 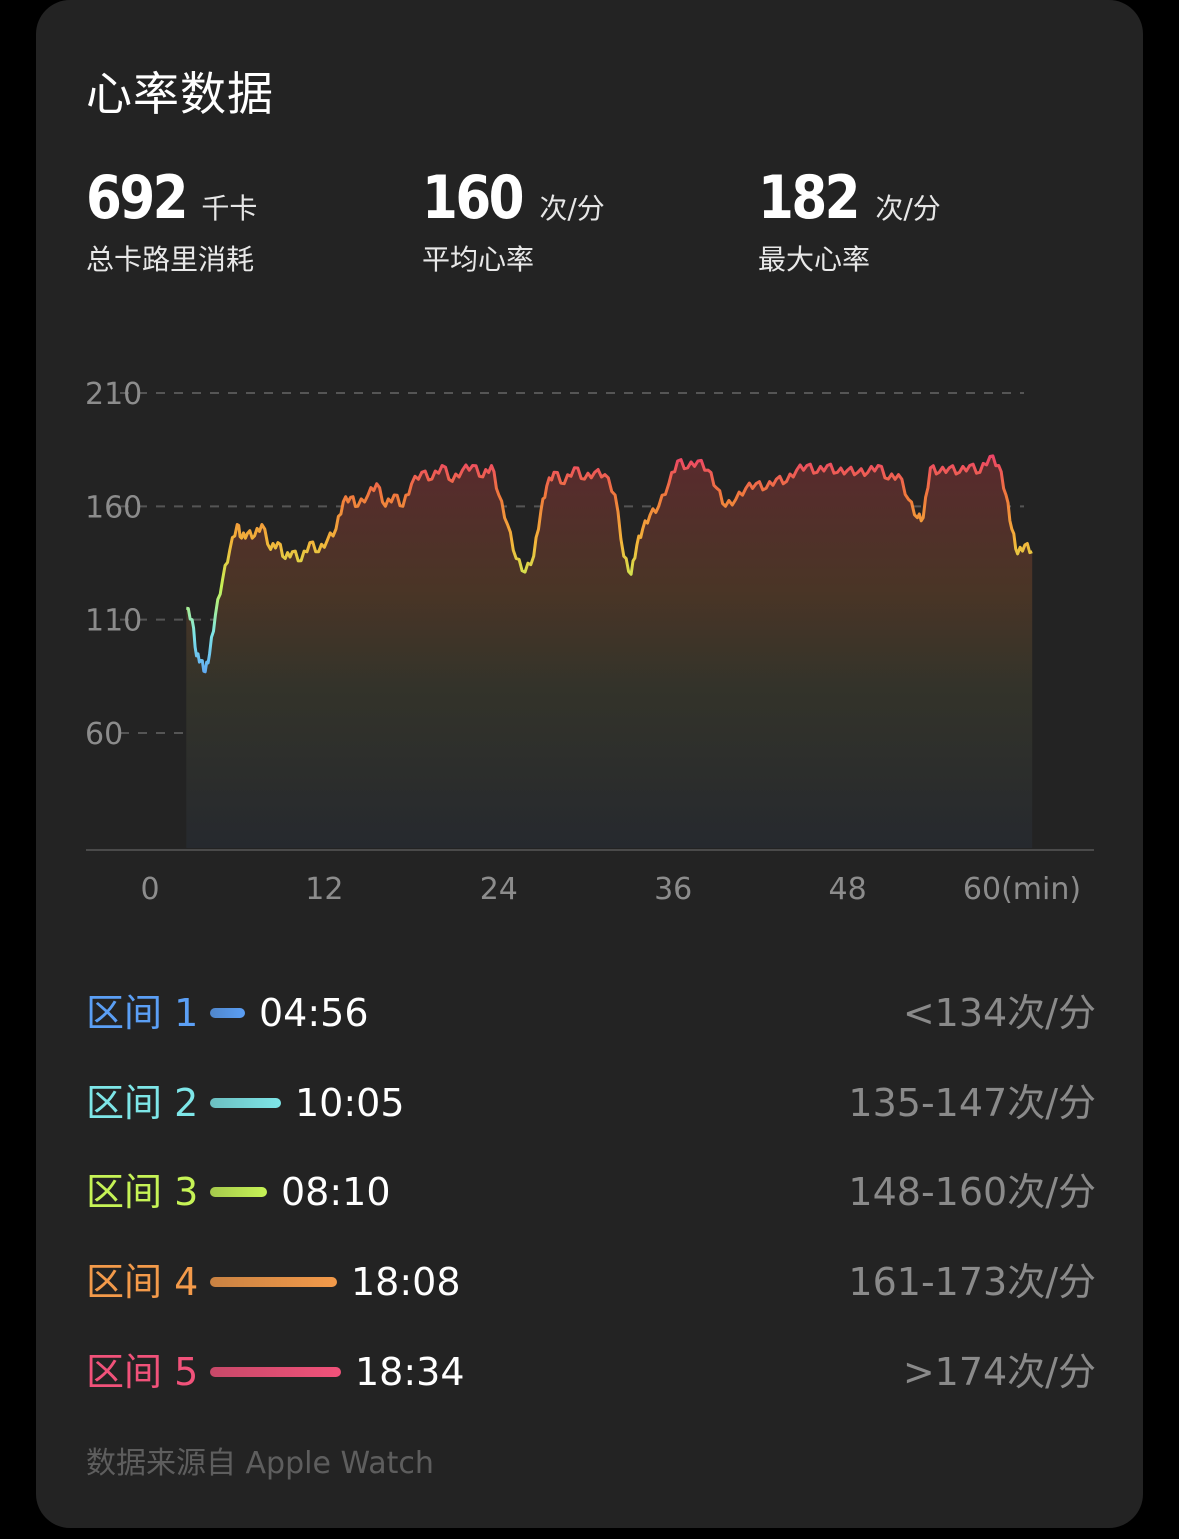 What do you see at coordinates (609, 564) in the screenshot?
I see `heart-rate-line` at bounding box center [609, 564].